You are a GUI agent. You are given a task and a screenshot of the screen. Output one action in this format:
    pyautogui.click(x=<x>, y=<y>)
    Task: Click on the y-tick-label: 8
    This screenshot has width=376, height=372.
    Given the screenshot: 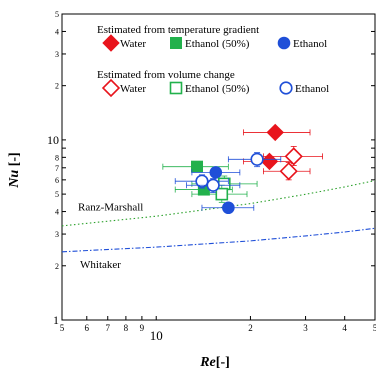 What is the action you would take?
    pyautogui.click(x=57, y=157)
    